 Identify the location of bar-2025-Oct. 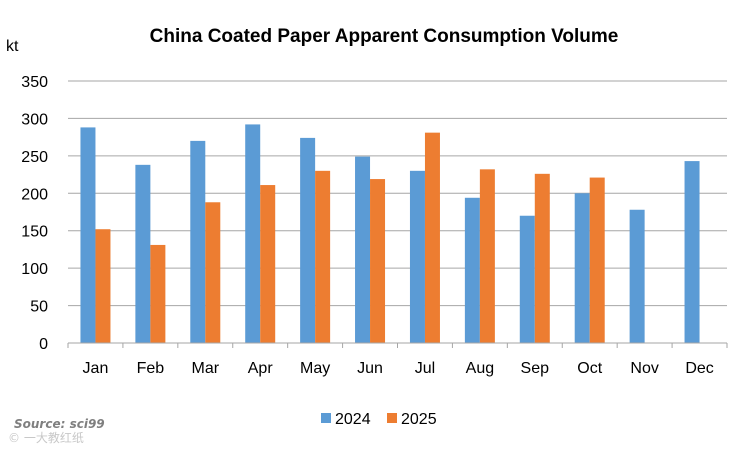
(597, 260).